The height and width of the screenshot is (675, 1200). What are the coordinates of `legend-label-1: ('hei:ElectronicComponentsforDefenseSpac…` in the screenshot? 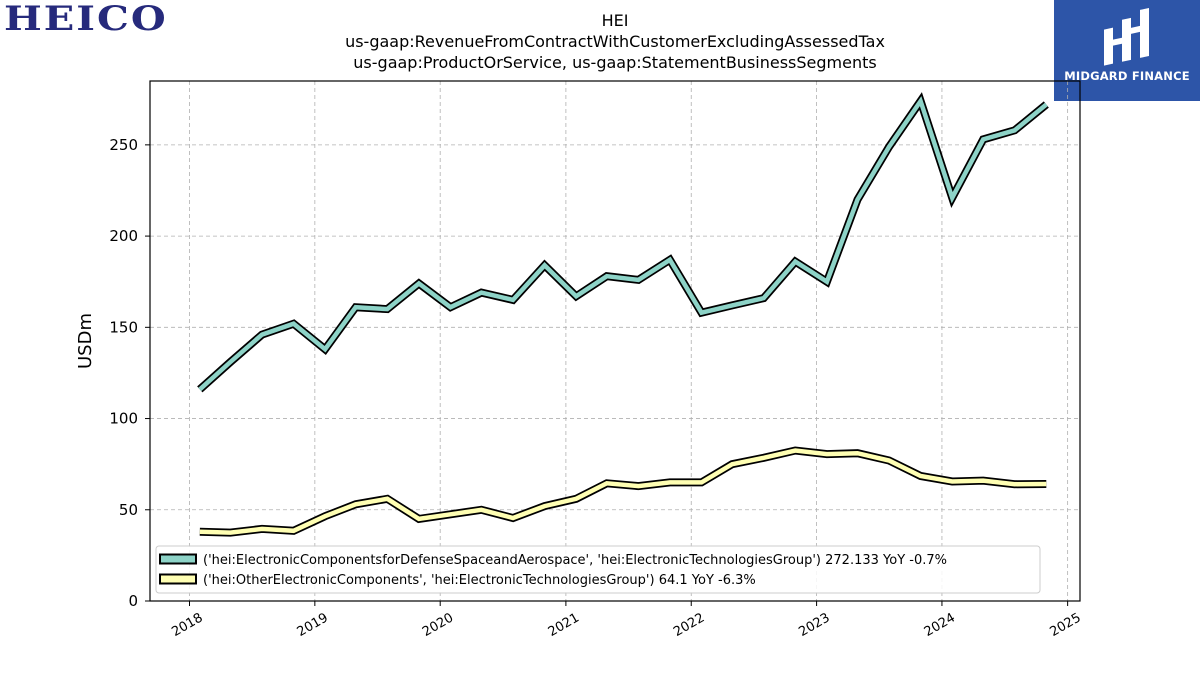 It's located at (575, 560).